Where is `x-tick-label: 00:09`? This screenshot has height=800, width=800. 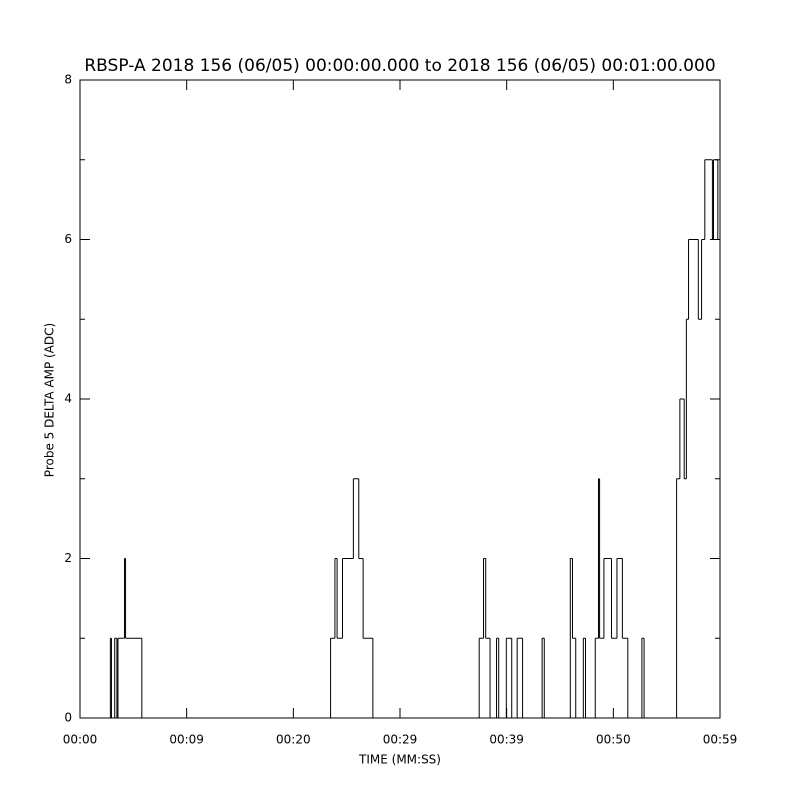
x-tick-label: 00:09 is located at coordinates (186, 740).